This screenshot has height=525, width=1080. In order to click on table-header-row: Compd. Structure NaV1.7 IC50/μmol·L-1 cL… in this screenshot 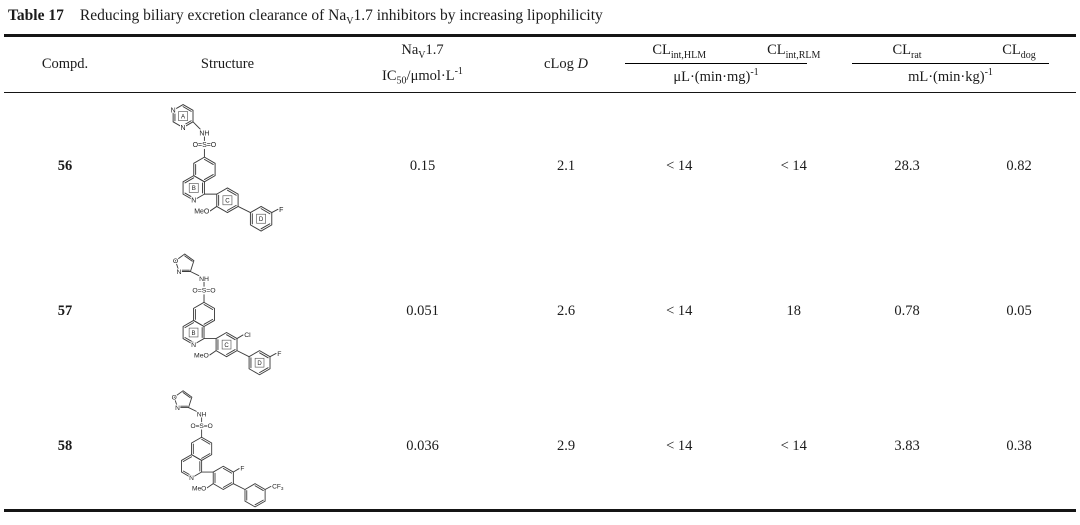, I will do `click(542, 64)`.